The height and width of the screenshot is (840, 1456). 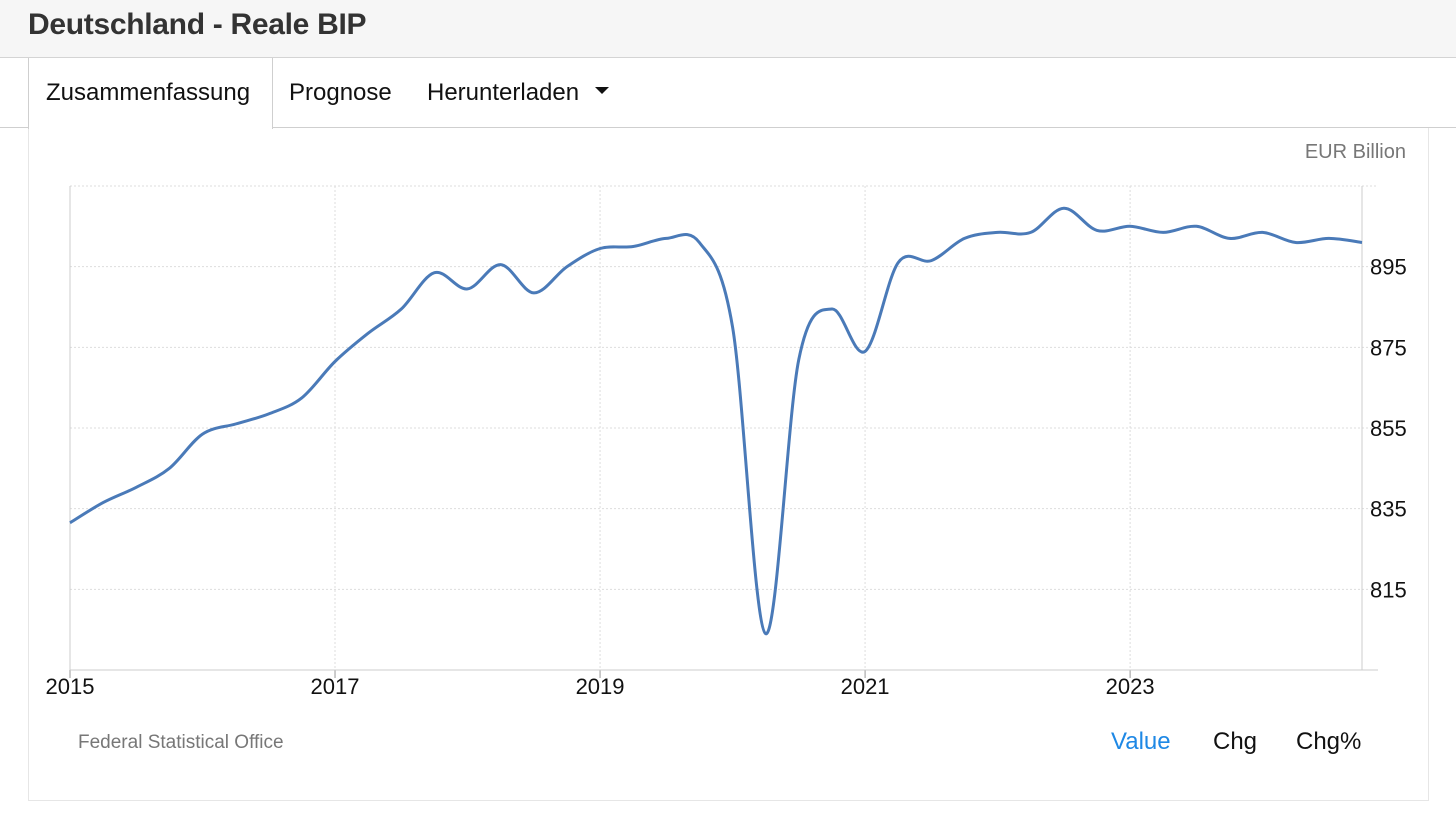 I want to click on mode-chg-button: Chg, so click(x=1235, y=741).